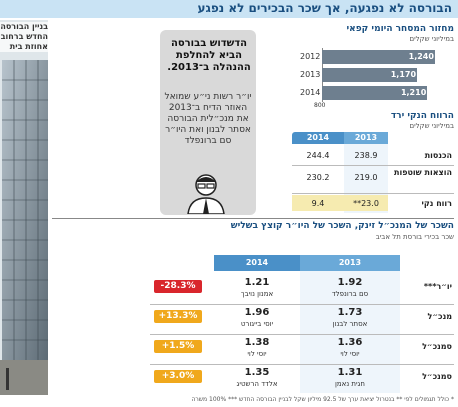 The image size is (458, 407). Describe the element at coordinates (209, 55) in the screenshot. I see `quote-lead: הדשדוש בבורסה הביא להחלפת ההנהלה ב־2013.` at that location.